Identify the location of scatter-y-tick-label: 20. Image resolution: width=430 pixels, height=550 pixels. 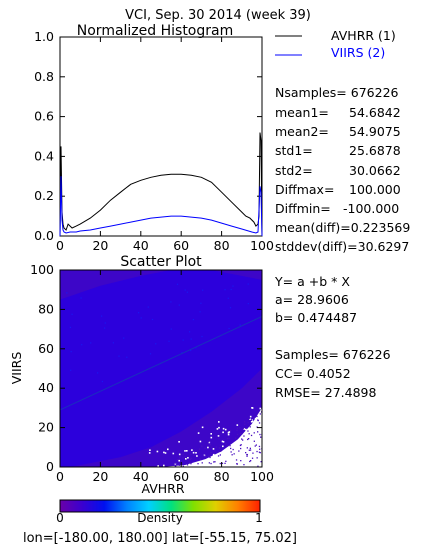
(46, 427).